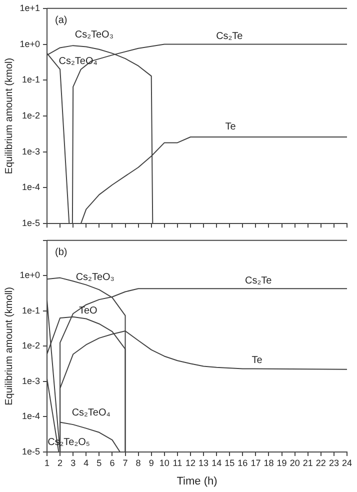 This screenshot has width=357, height=492. I want to click on y-axis-title: Equilibrium amount (kmoll), so click(9, 346).